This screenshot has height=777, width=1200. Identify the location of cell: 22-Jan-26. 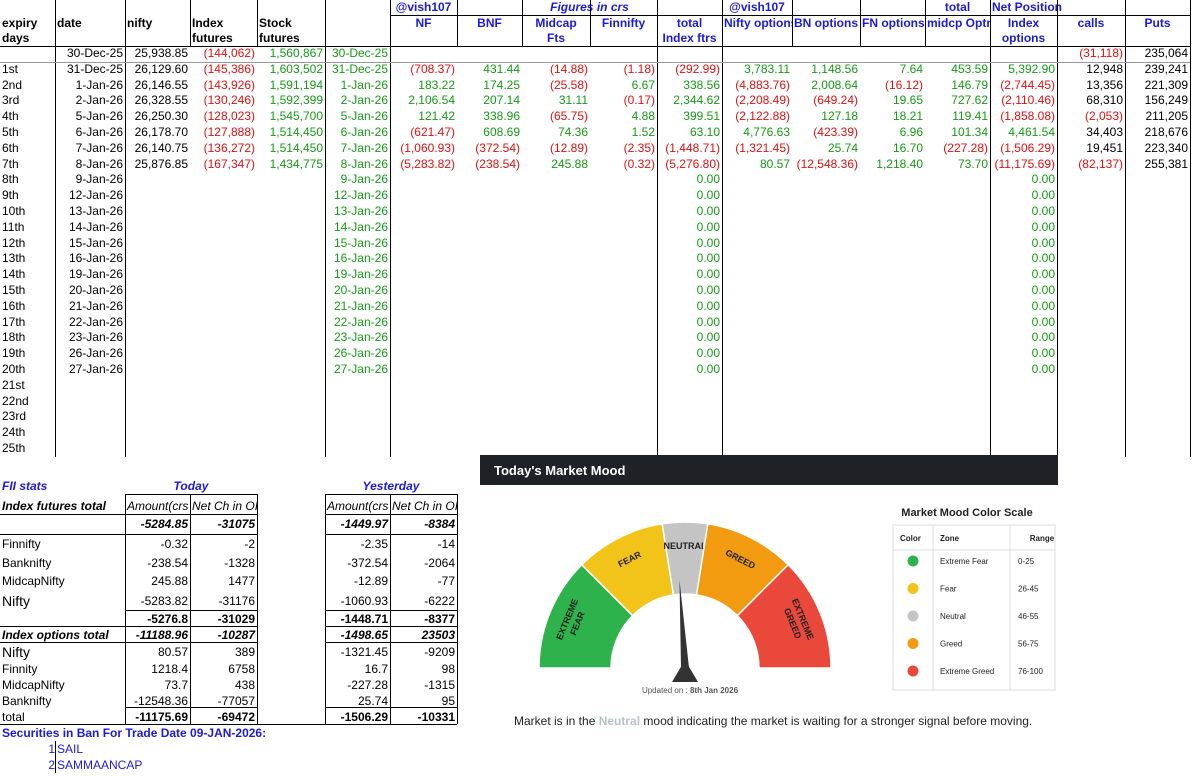
(360, 321).